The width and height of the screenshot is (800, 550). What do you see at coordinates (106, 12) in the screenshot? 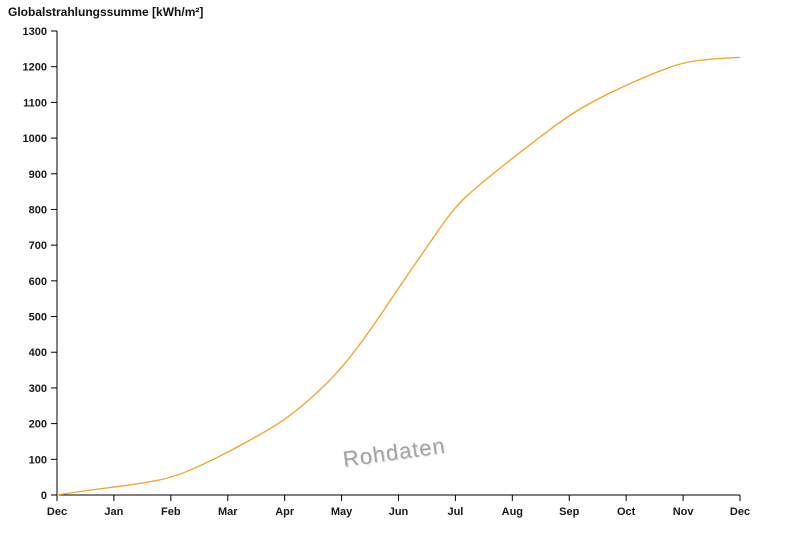
I see `chart-title: Globalstrahlungssumme [kWh/m²]` at bounding box center [106, 12].